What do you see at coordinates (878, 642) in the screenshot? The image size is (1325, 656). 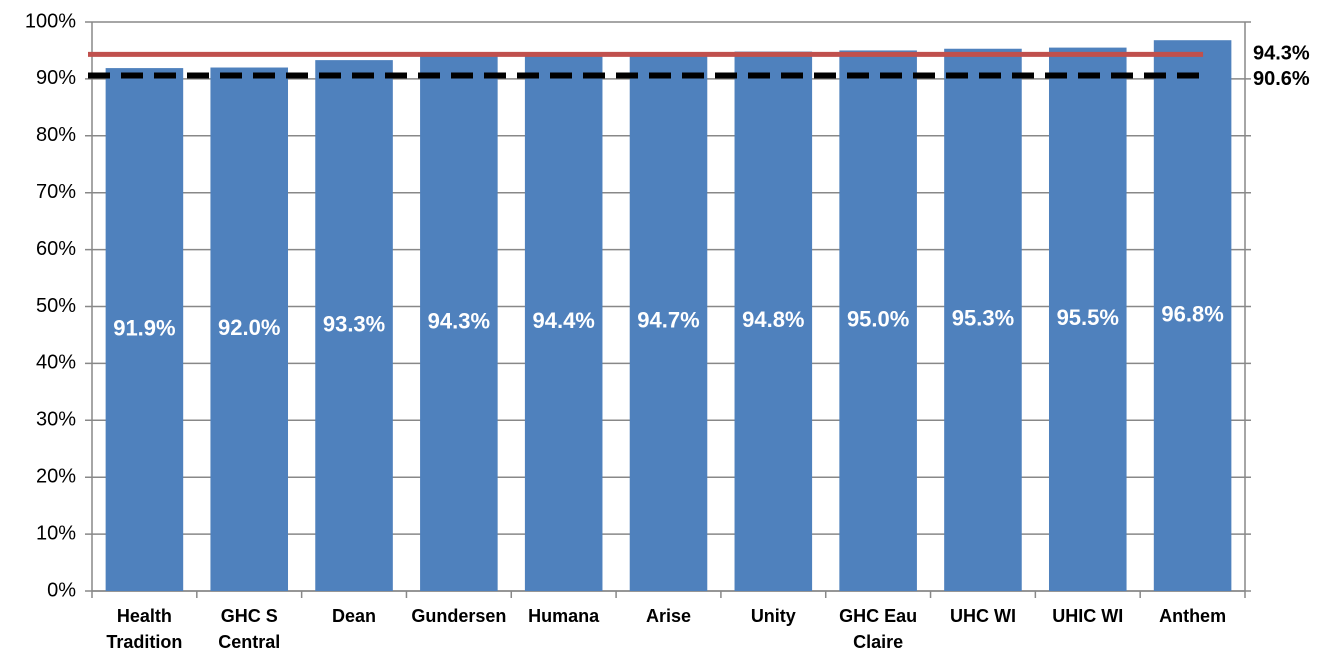 I see `x-tick-label-line: Claire` at bounding box center [878, 642].